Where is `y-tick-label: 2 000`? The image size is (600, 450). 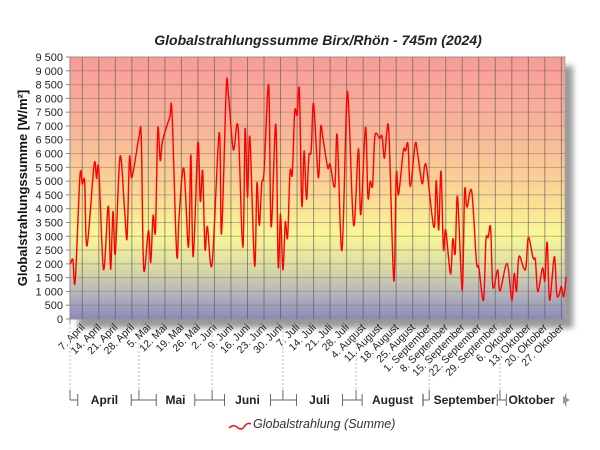 y-tick-label: 2 000 is located at coordinates (49, 265).